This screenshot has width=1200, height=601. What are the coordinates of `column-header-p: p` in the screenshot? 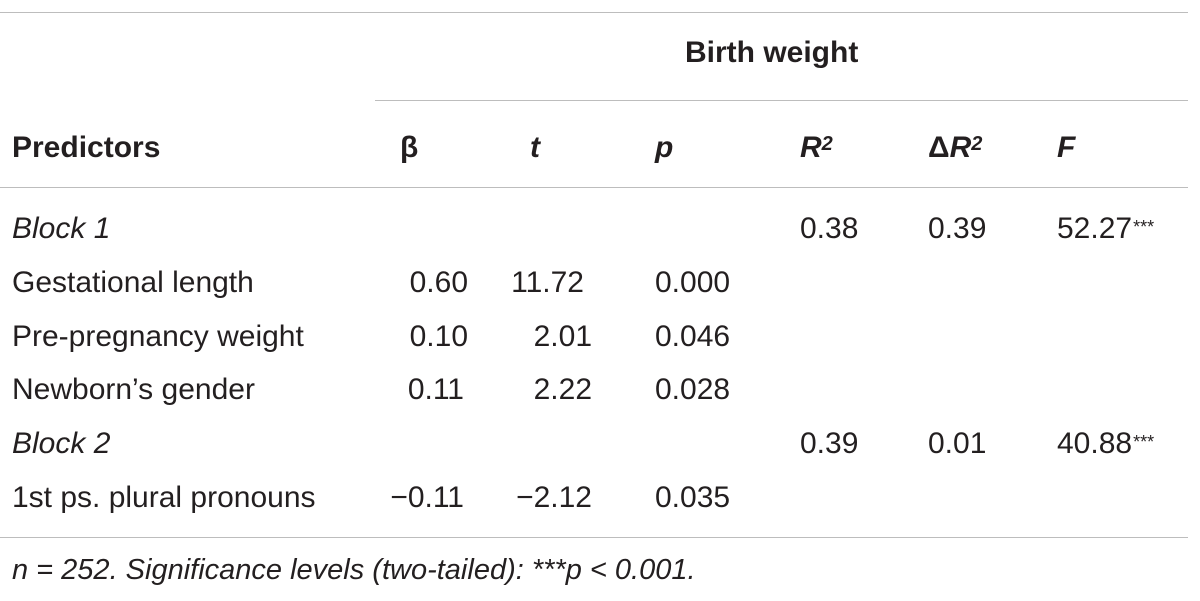 It's located at (664, 147).